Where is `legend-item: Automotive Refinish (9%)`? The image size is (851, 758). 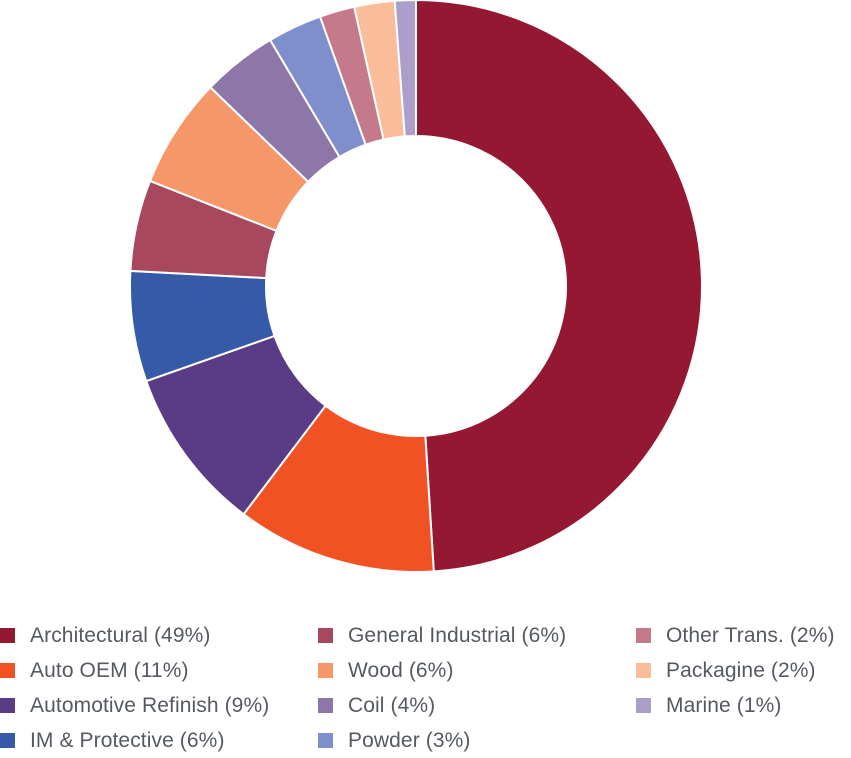
legend-item: Automotive Refinish (9%) is located at coordinates (134, 705).